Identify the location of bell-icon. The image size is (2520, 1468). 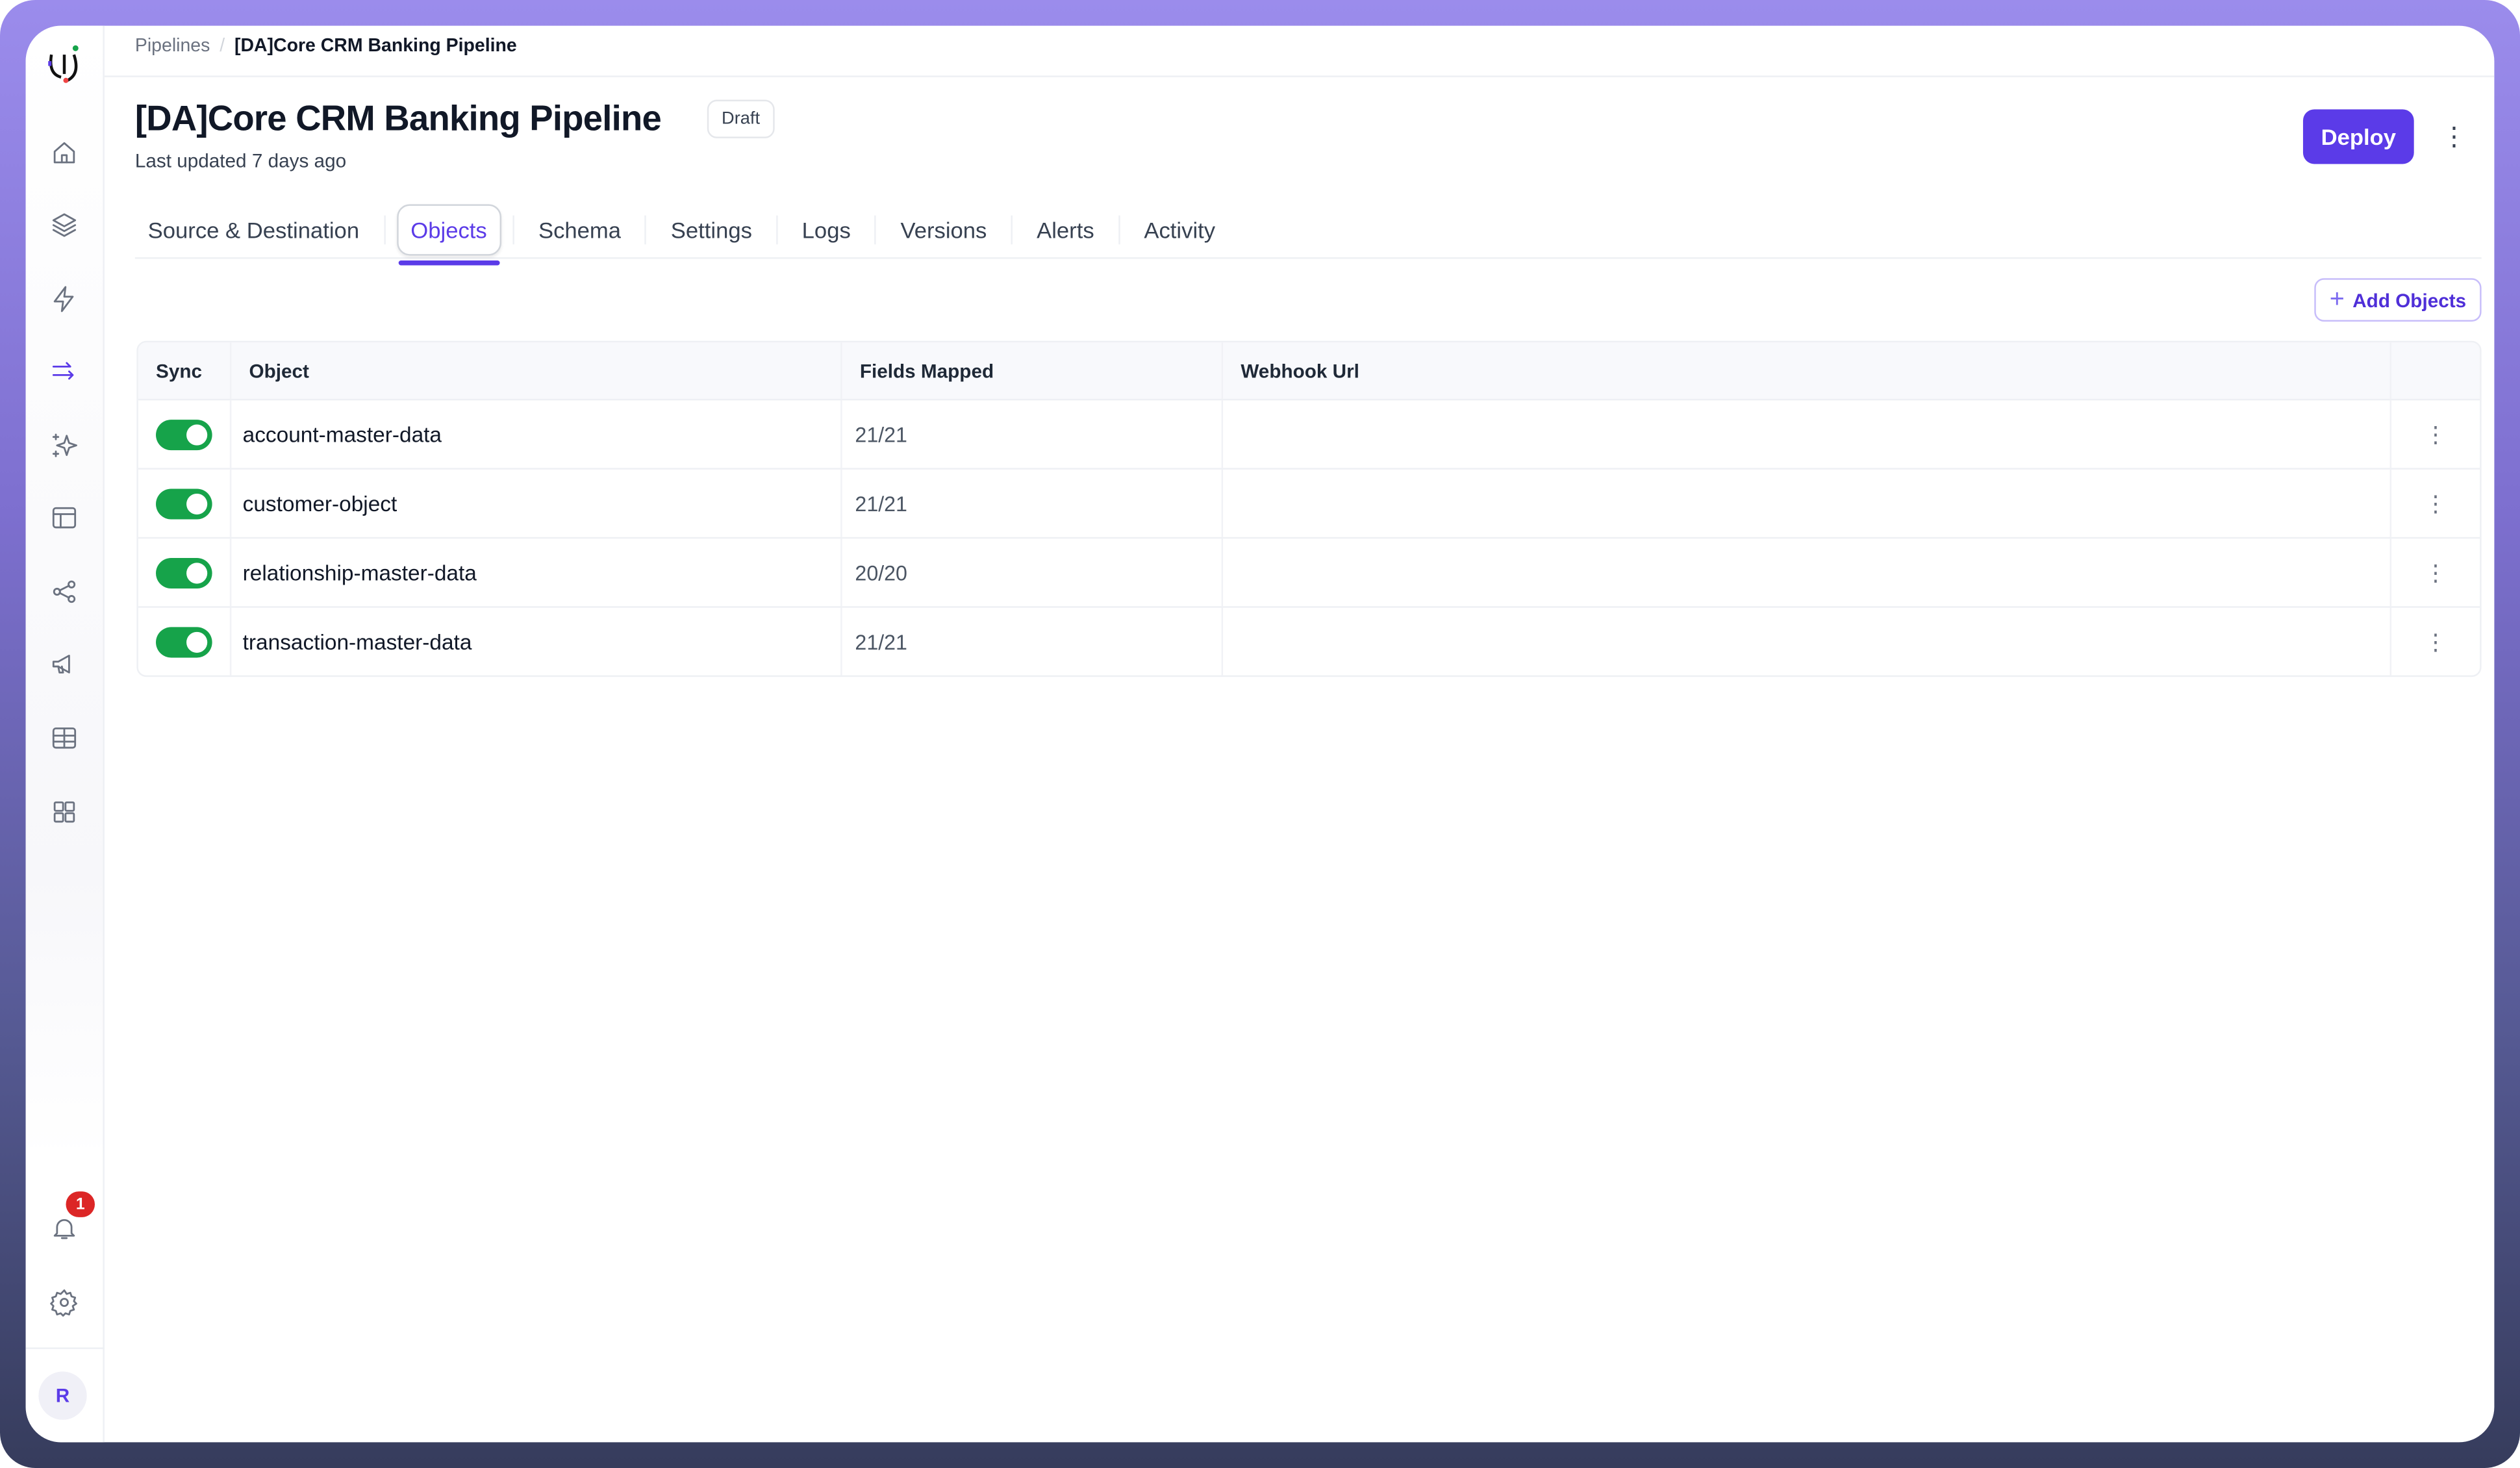
(64, 1228).